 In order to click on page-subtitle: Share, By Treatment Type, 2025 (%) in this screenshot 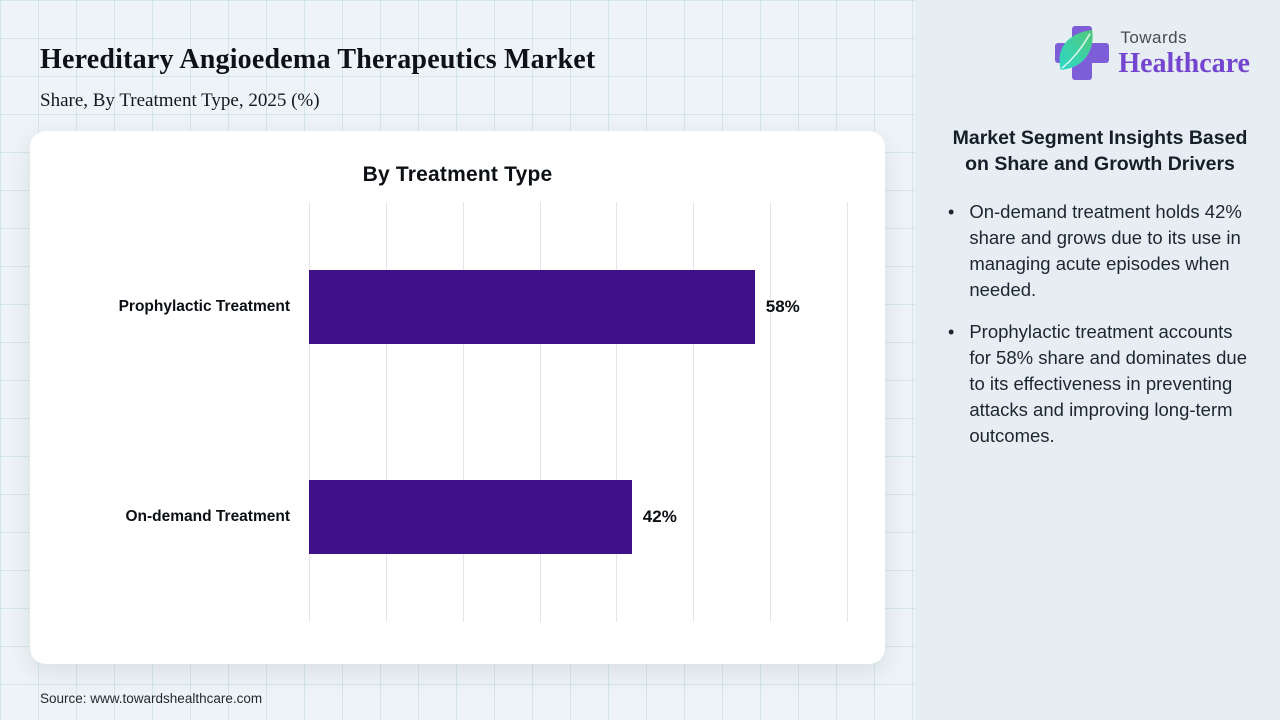, I will do `click(180, 100)`.